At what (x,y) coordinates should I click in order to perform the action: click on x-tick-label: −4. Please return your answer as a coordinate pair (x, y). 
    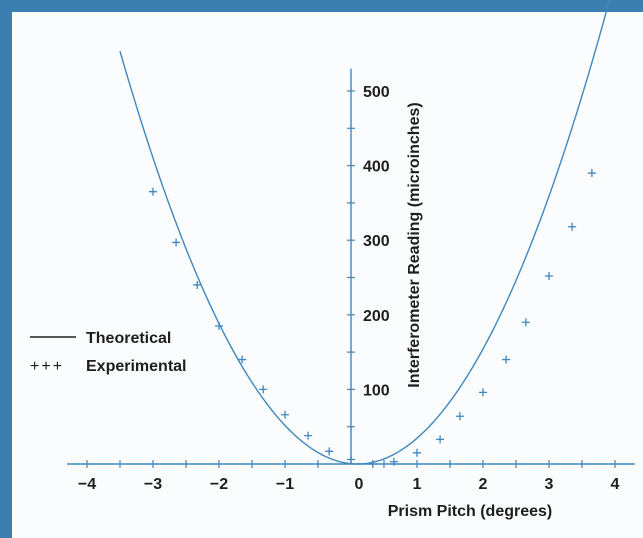
    Looking at the image, I should click on (87, 484).